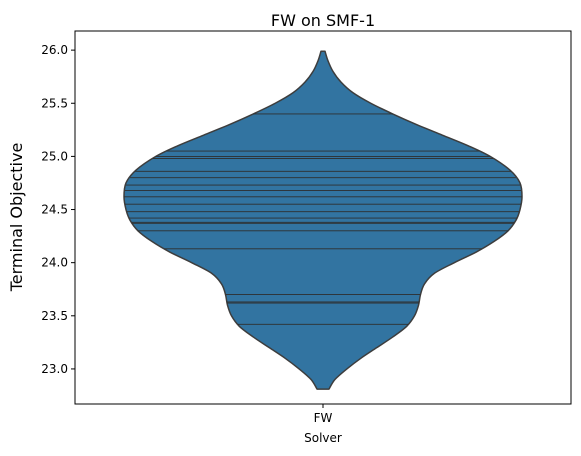 This screenshot has width=581, height=456. Describe the element at coordinates (323, 20) in the screenshot. I see `chart-title: FW on SMF-1` at that location.